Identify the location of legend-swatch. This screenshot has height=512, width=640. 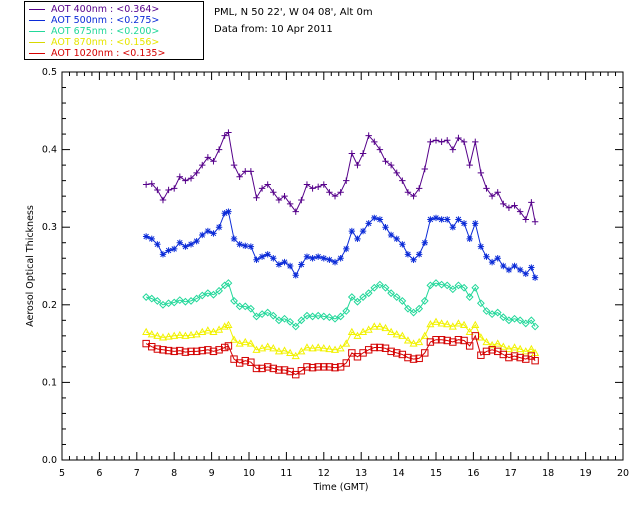
(37, 42).